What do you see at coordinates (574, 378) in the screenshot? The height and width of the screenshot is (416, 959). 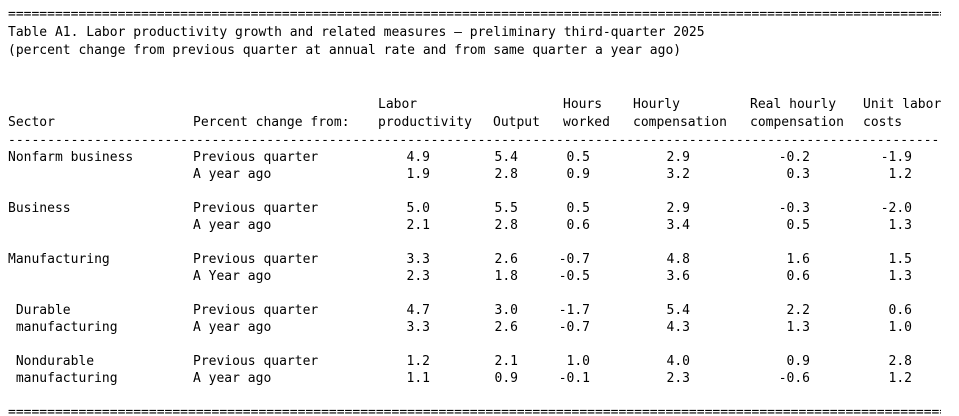 I see `hours-worked-cell: -0.1` at bounding box center [574, 378].